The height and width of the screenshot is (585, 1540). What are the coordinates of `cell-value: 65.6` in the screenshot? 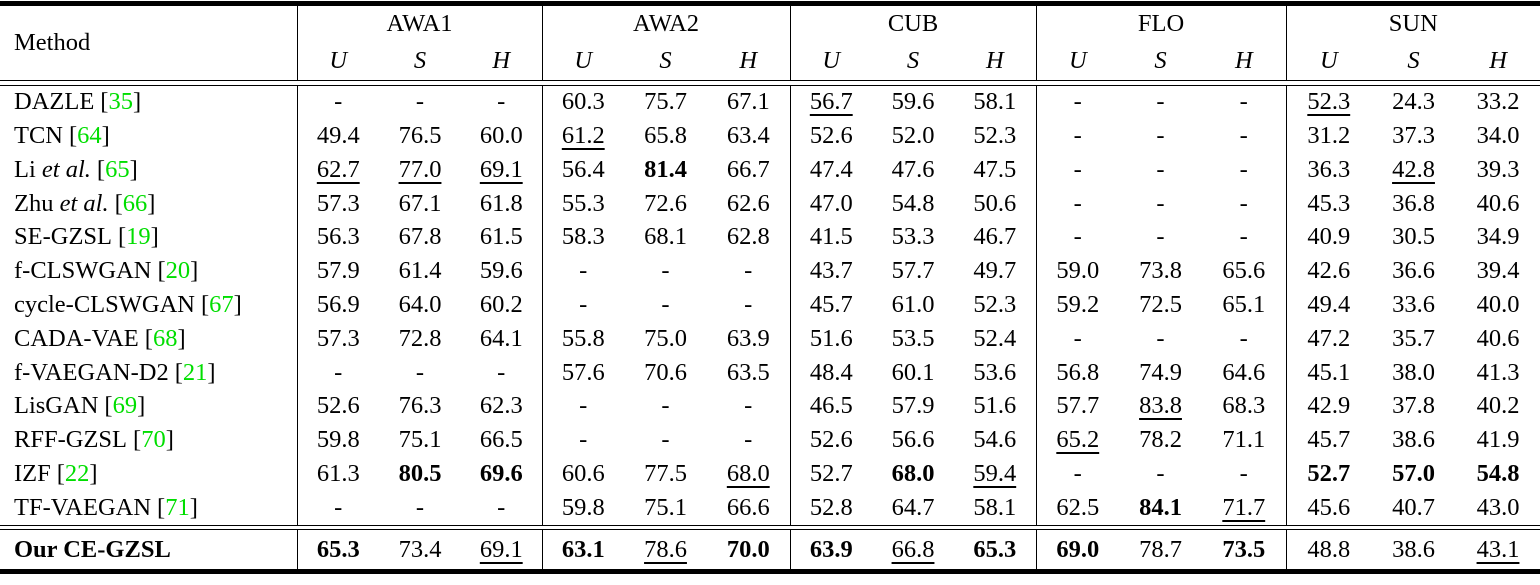 It's located at (1244, 271).